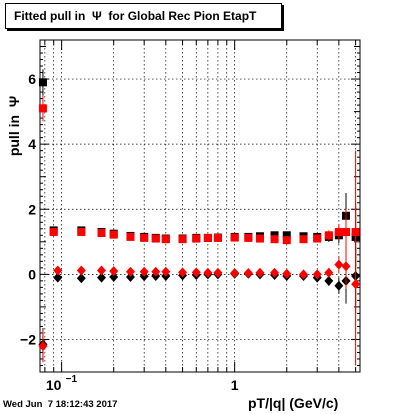 This screenshot has height=414, width=400. Describe the element at coordinates (32, 274) in the screenshot. I see `y-tick-label: 0` at that location.